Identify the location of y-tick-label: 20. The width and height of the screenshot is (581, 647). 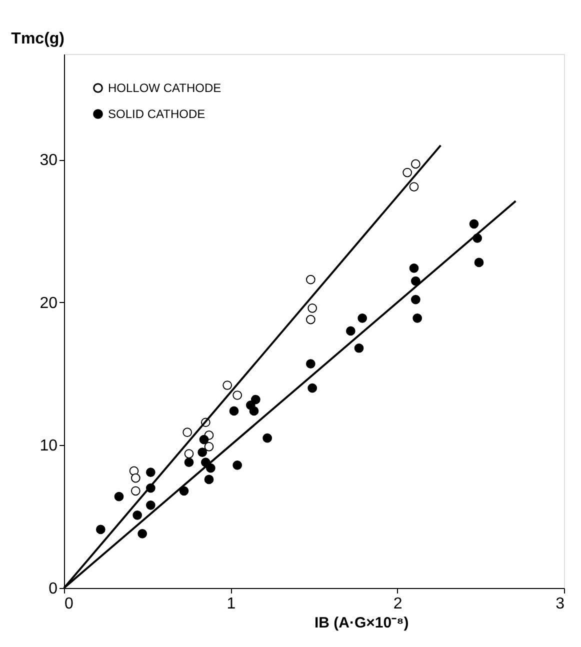
(49, 303).